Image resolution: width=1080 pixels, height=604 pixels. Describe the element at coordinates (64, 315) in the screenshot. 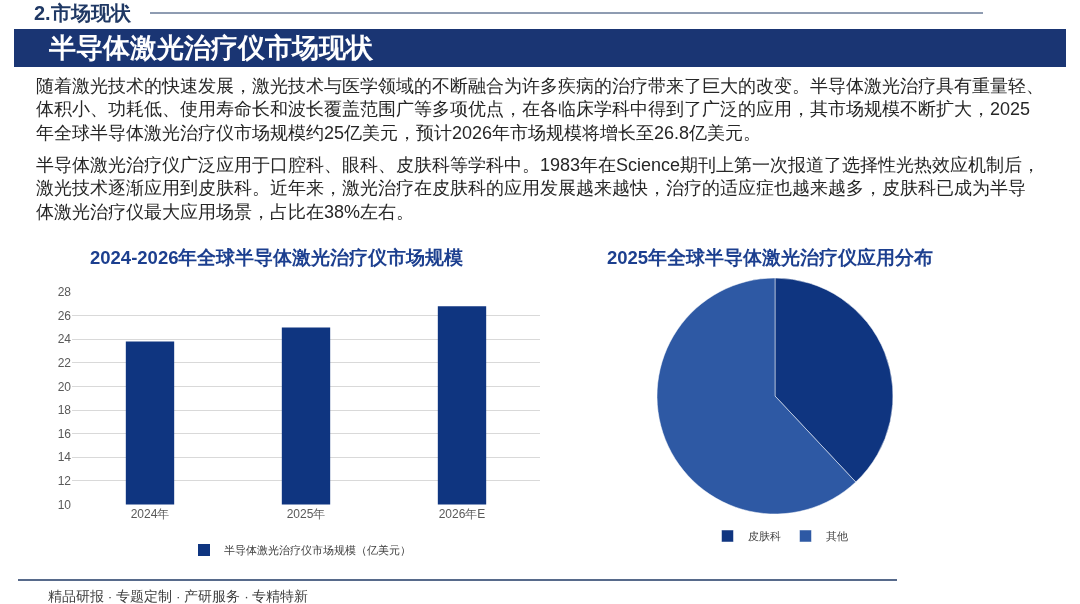

I see `y-tick-label: 26` at that location.